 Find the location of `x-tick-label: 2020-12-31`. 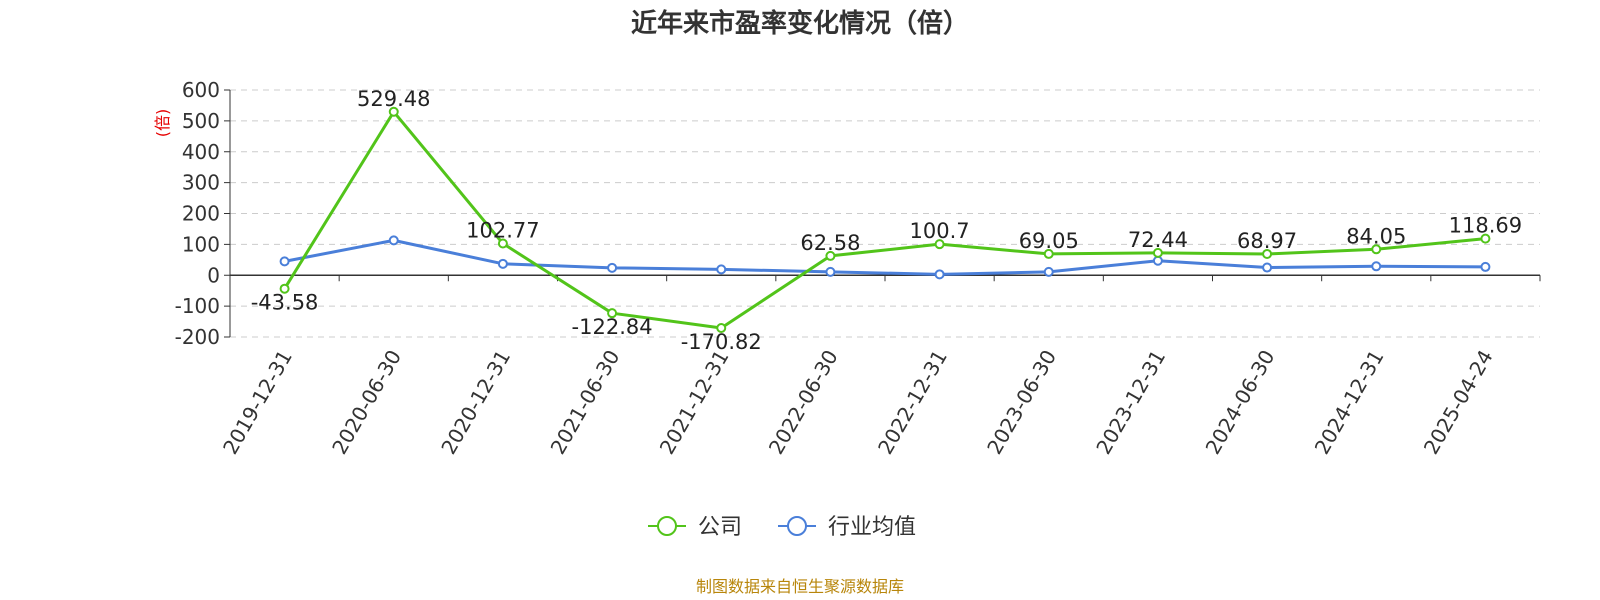

x-tick-label: 2020-12-31 is located at coordinates (475, 402).